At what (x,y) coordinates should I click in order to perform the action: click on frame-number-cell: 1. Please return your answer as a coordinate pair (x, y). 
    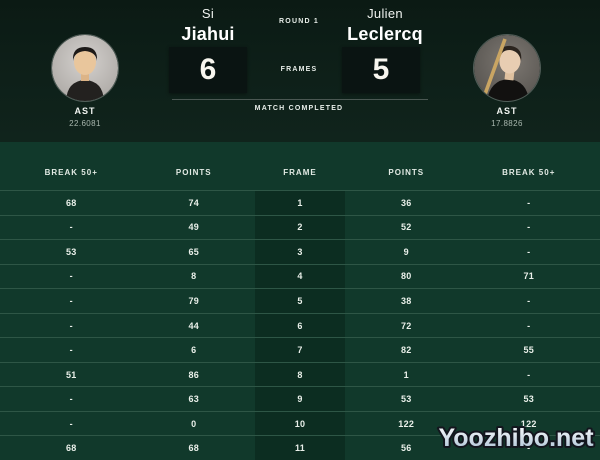
    Looking at the image, I should click on (300, 203).